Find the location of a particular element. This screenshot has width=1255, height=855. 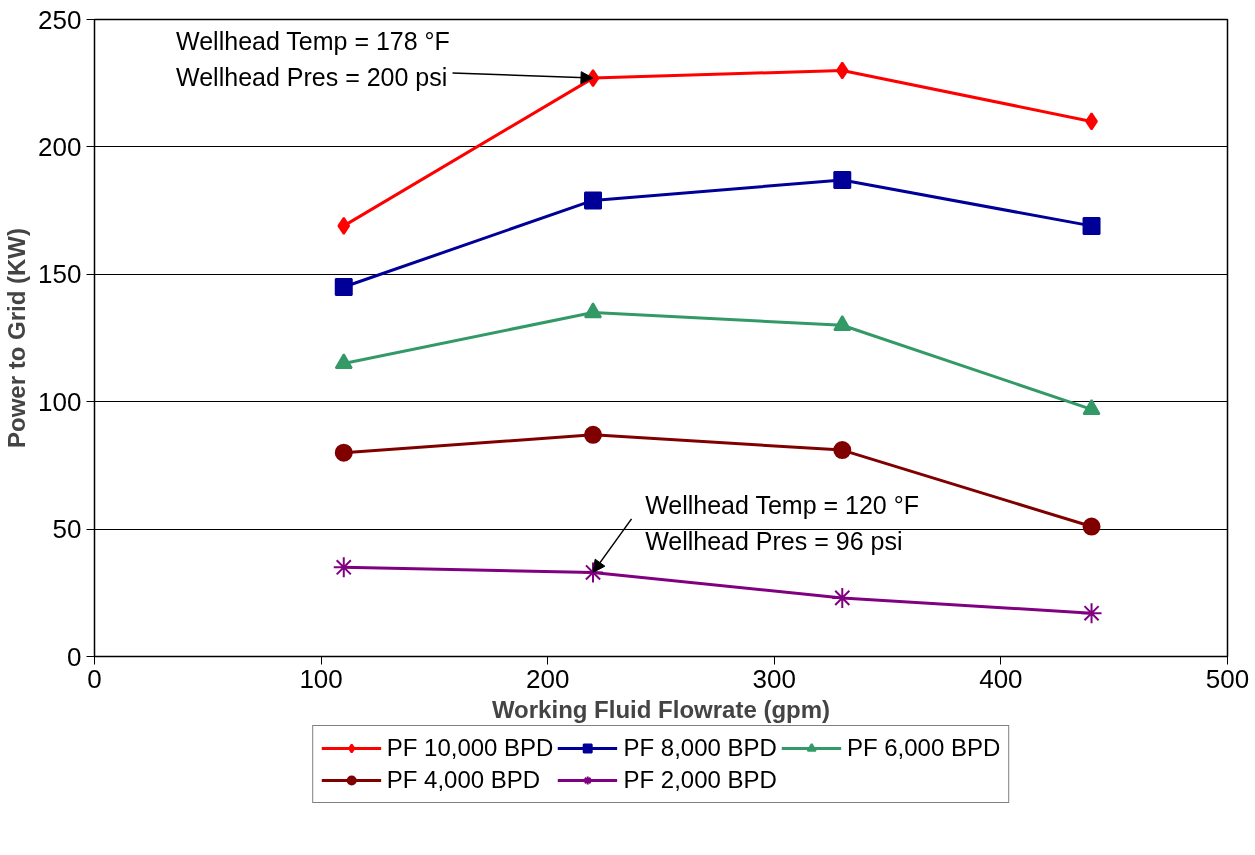

y-axis-title: Power to Grid (KW) is located at coordinates (17, 338).